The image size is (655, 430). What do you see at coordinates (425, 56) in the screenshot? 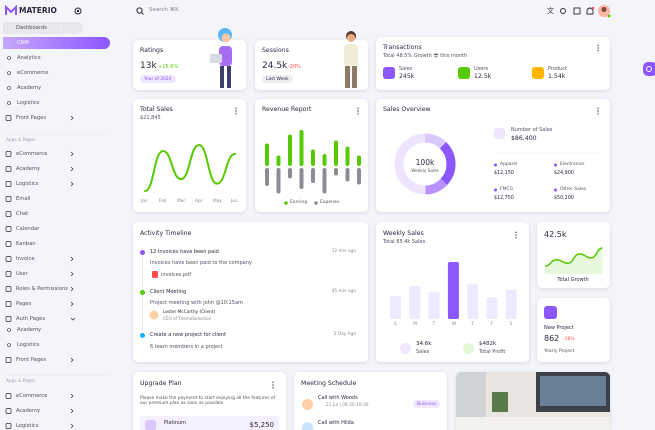
I see `card-subtitle: Total 48.5% Growth 😎 this month` at bounding box center [425, 56].